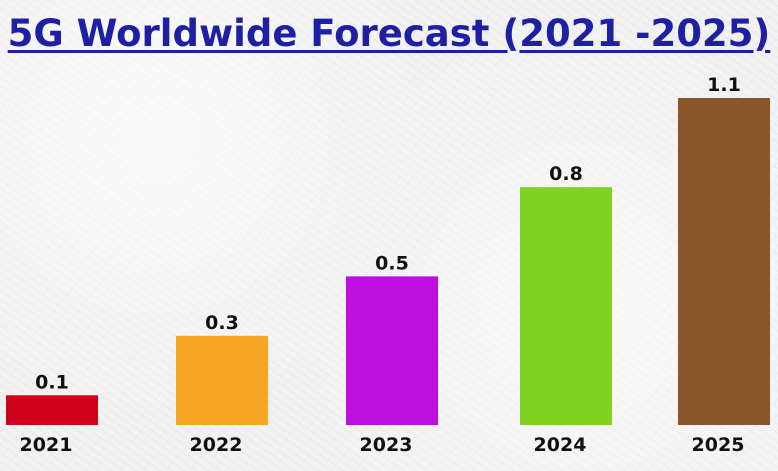  Describe the element at coordinates (724, 261) in the screenshot. I see `bar-2025` at that location.